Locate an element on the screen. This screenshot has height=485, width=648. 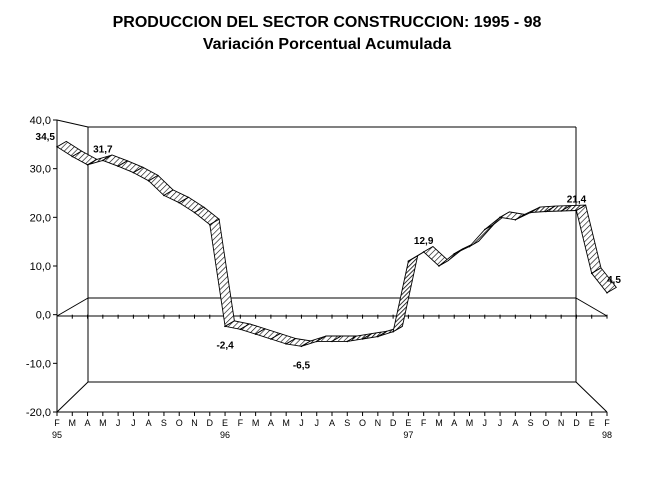
y-tick-label: 30,0 is located at coordinates (40, 170).